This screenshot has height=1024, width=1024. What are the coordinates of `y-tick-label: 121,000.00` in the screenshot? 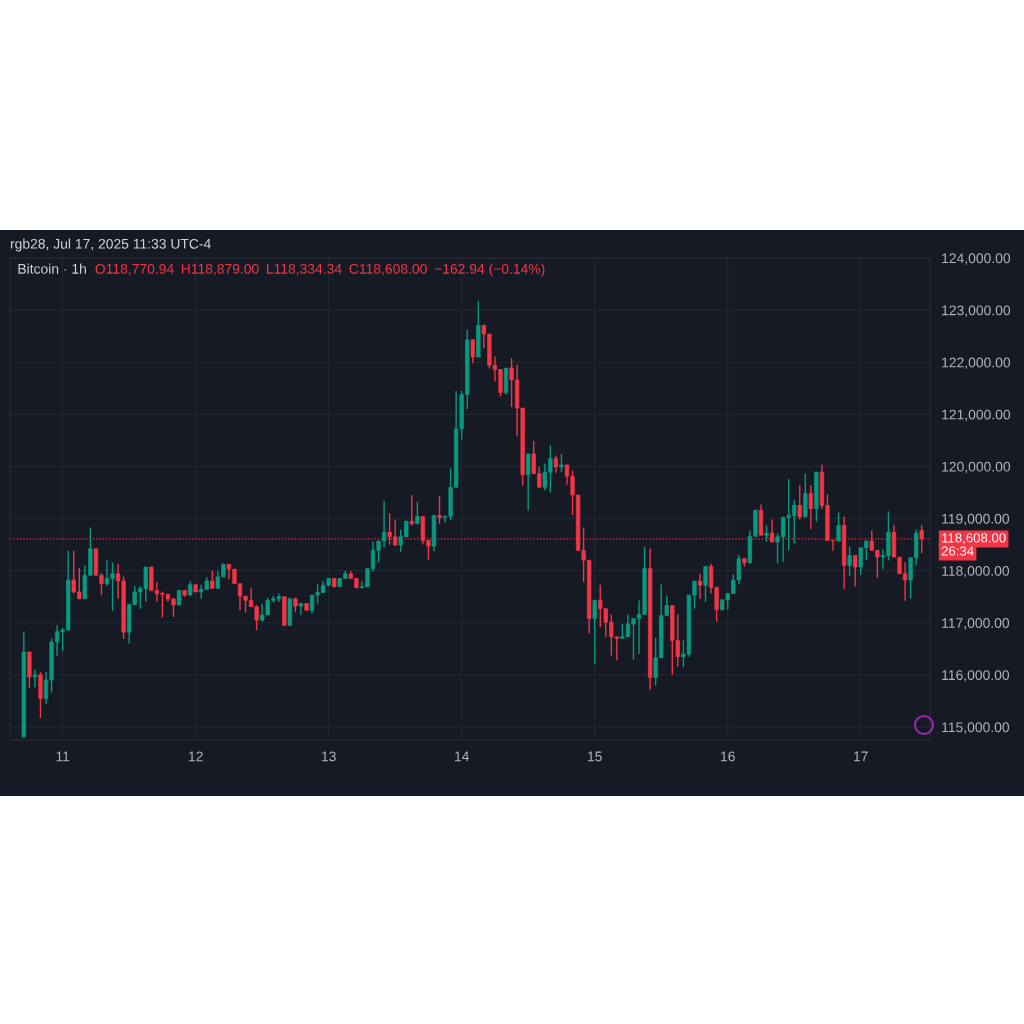 It's located at (976, 415).